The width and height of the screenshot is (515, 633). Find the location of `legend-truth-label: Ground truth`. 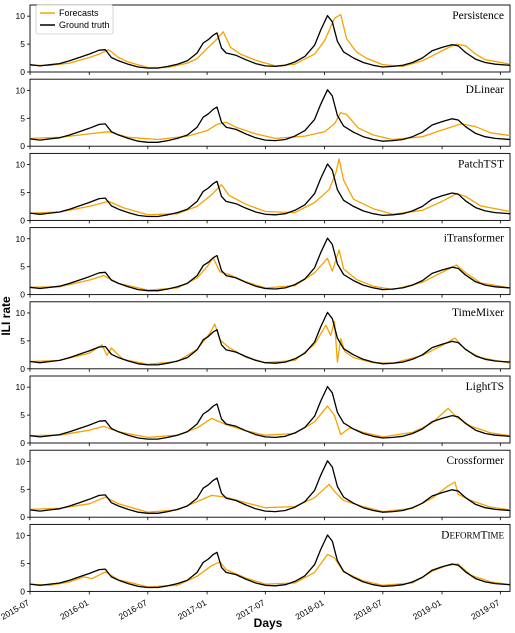

legend-truth-label: Ground truth is located at coordinates (84, 25).